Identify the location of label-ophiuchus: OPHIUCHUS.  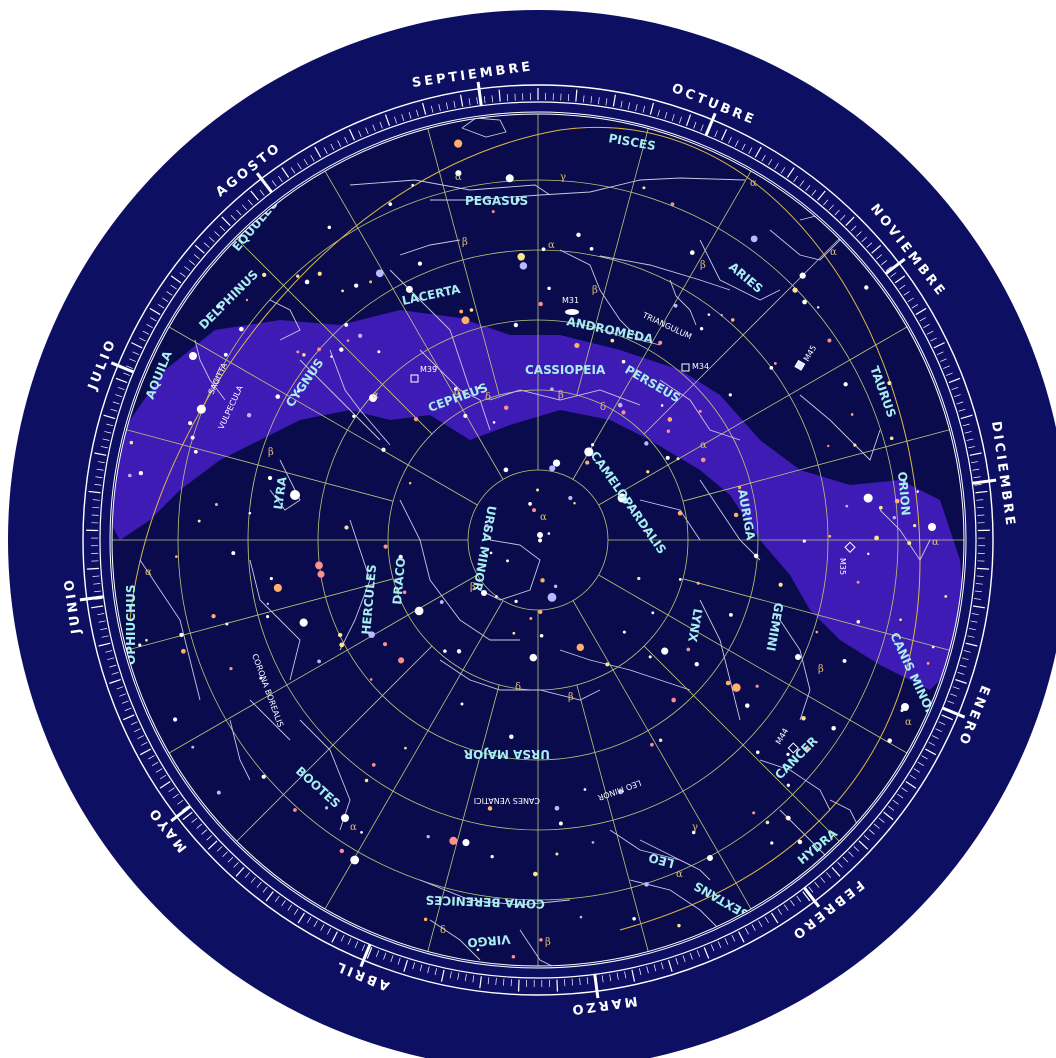
(131, 625).